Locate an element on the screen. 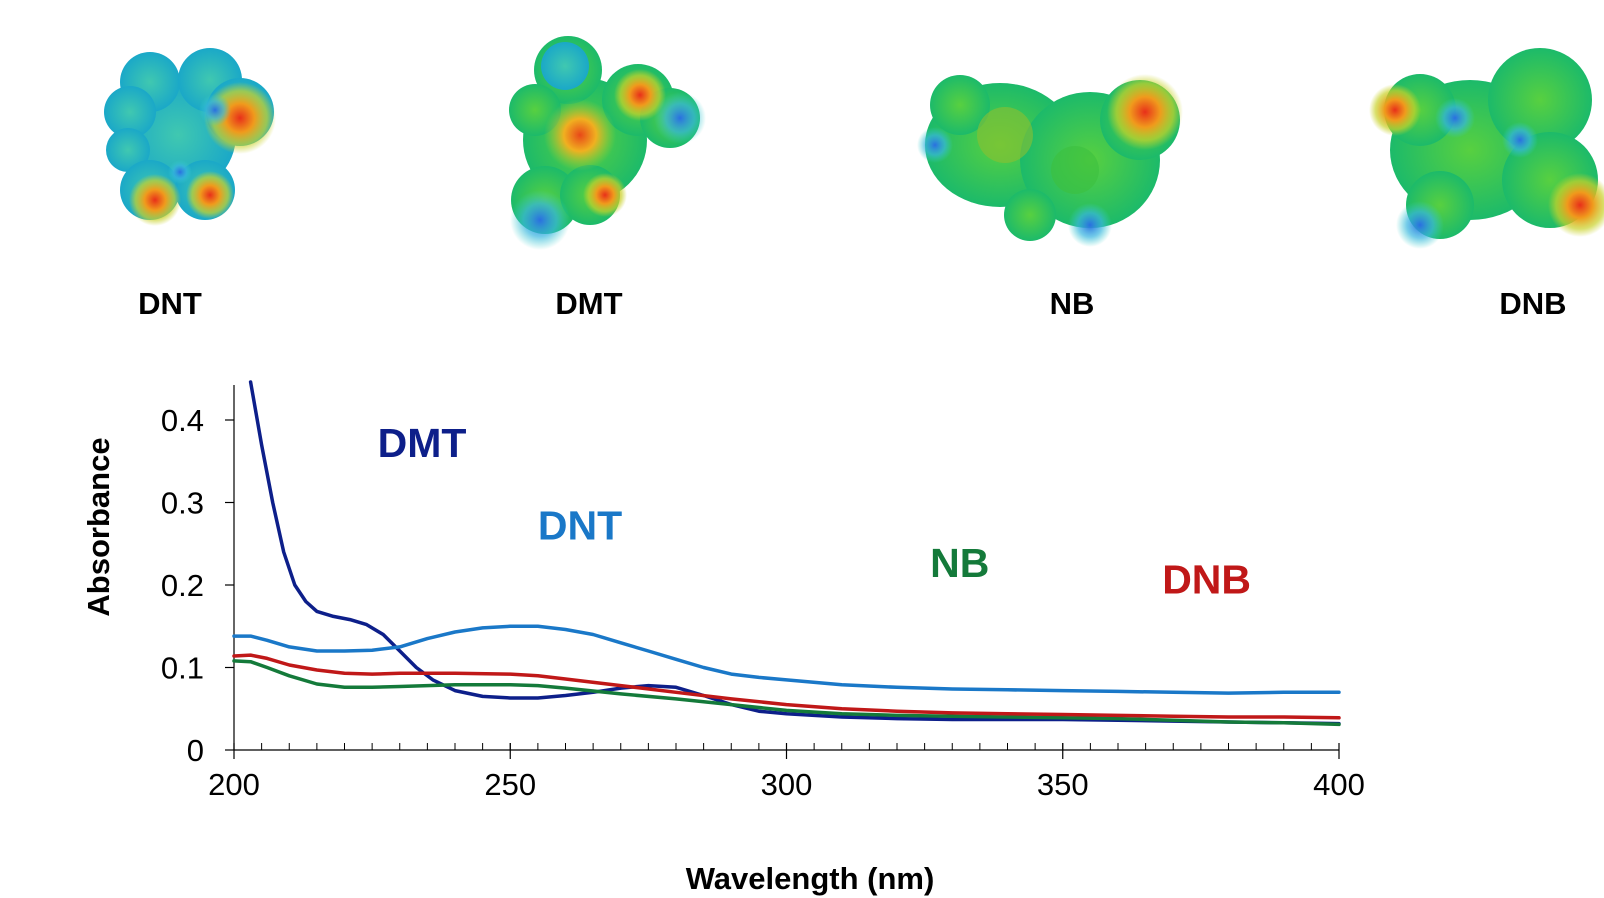  dnb-molecule-image is located at coordinates (1486, 148).